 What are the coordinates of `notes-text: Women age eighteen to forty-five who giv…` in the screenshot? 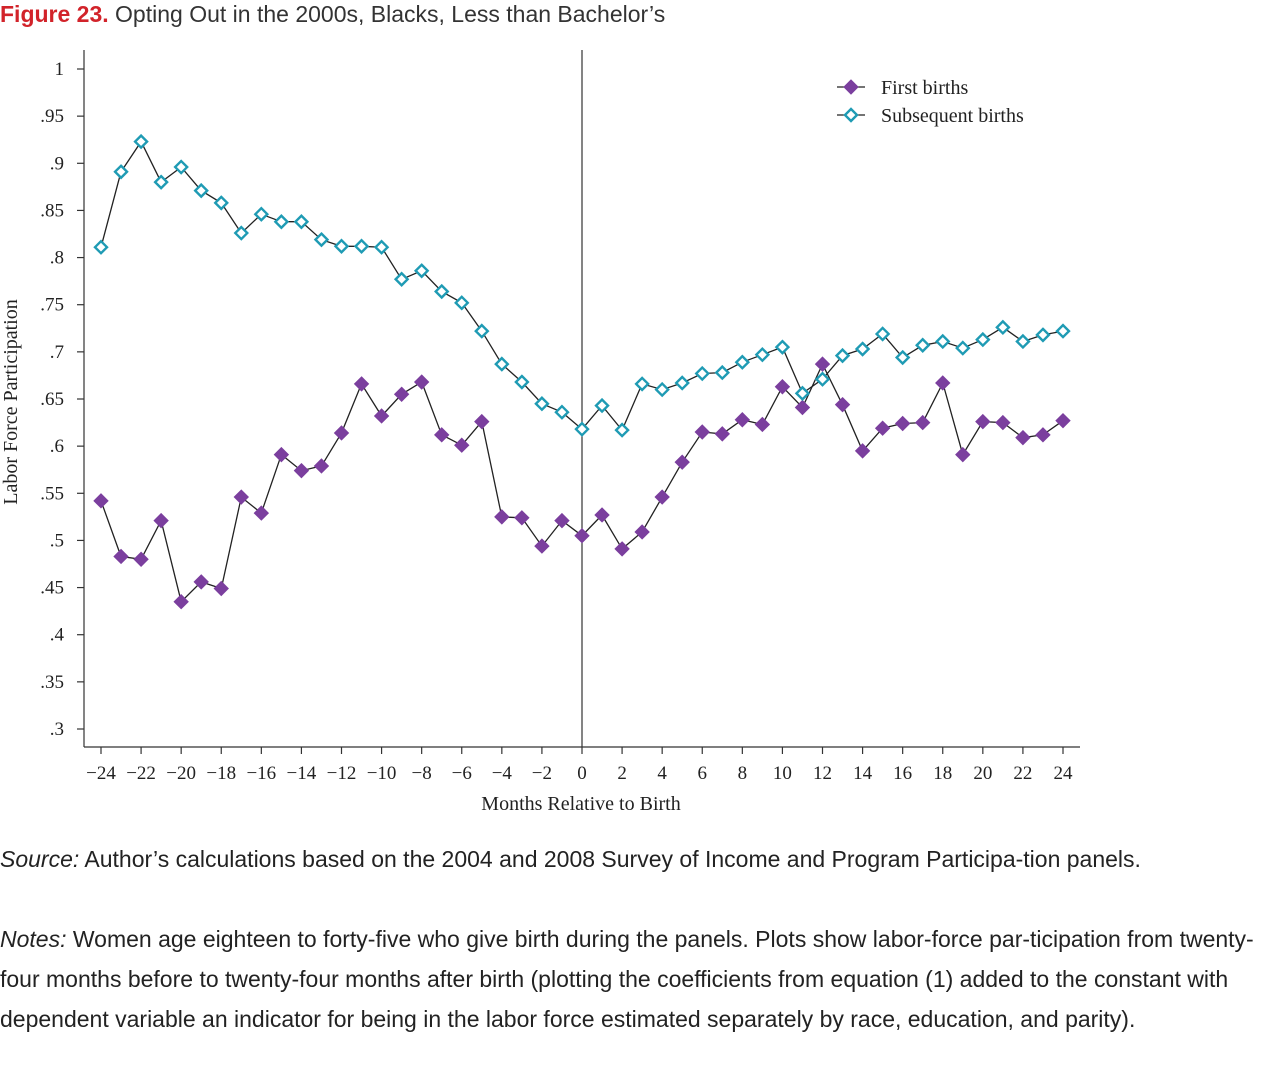 It's located at (627, 979).